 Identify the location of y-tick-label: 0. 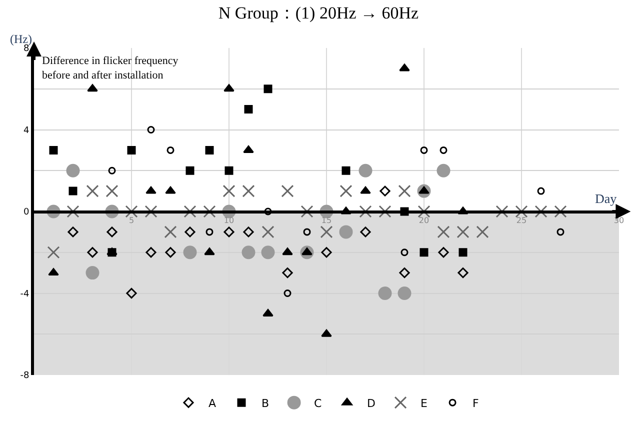
(26, 213).